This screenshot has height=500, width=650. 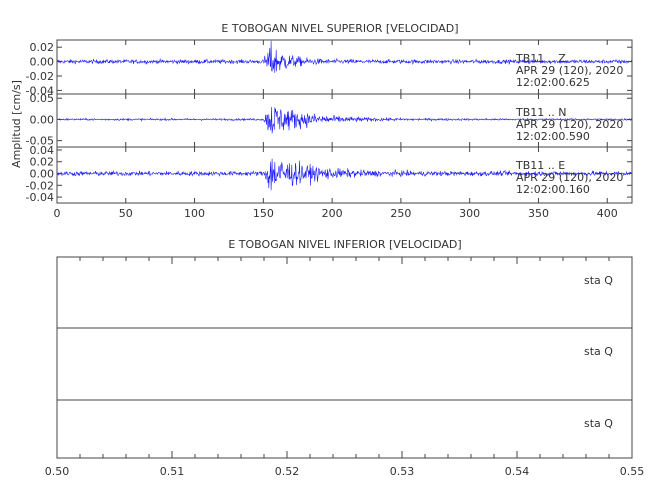 I want to click on bottom-xtick-label: 0.51, so click(x=172, y=471).